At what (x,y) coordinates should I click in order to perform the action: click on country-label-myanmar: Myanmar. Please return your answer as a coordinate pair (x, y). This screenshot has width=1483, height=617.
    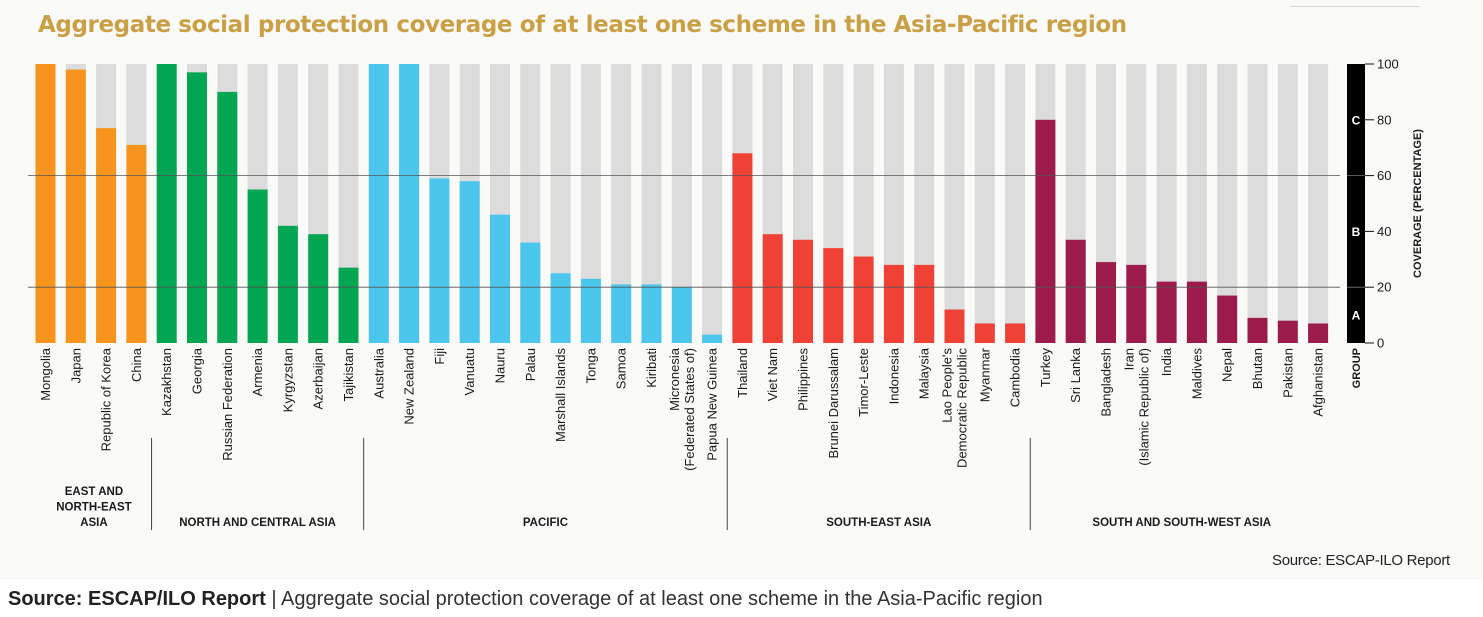
    Looking at the image, I should click on (984, 374).